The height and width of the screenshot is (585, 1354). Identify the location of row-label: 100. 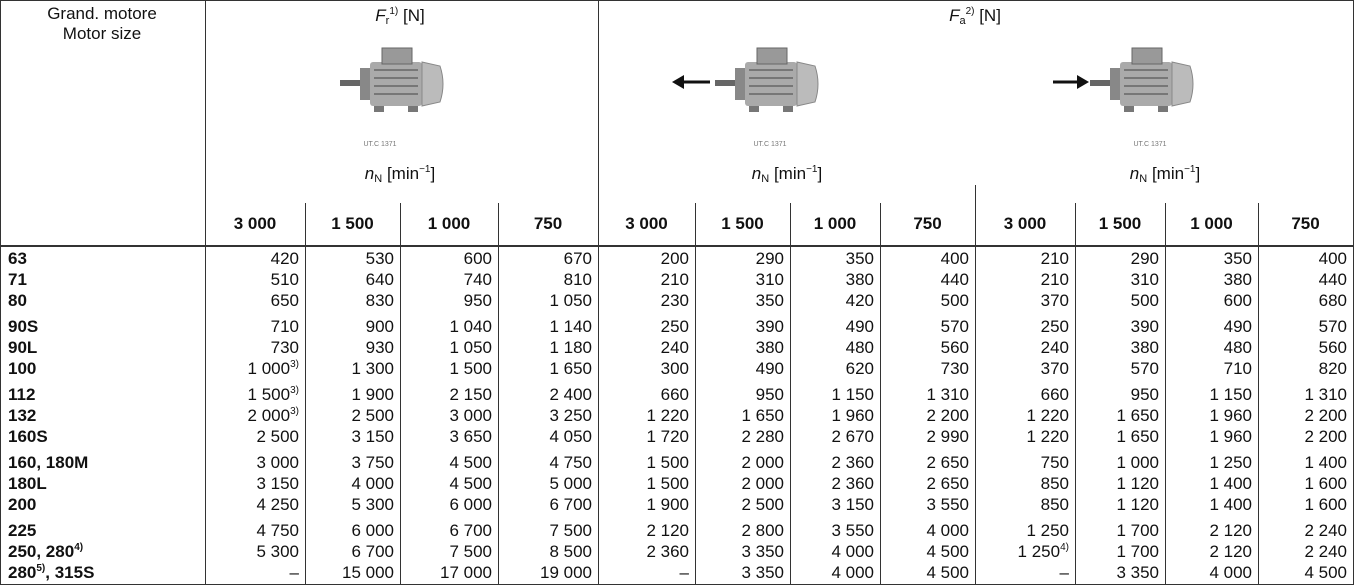
(22, 368).